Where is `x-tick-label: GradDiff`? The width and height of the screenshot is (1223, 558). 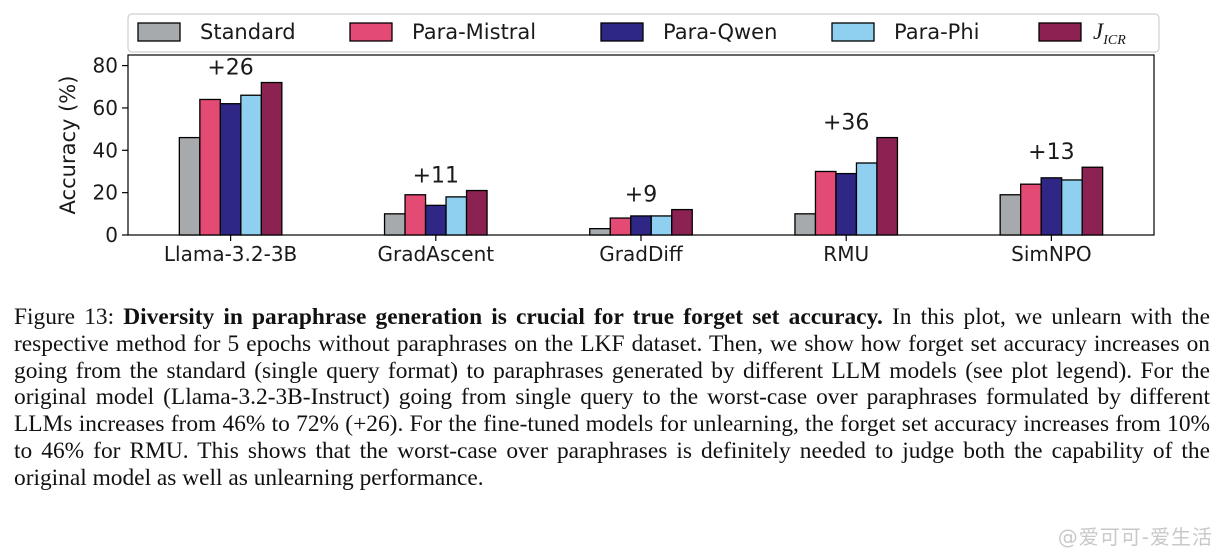
x-tick-label: GradDiff is located at coordinates (641, 254).